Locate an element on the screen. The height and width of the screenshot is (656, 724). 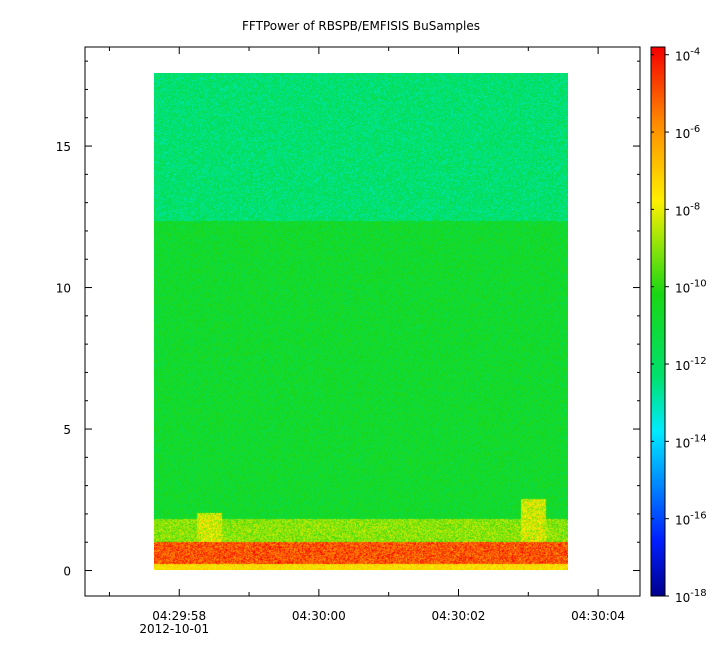
colorbar-tick-label: 10⁻¹⁸ is located at coordinates (691, 596).